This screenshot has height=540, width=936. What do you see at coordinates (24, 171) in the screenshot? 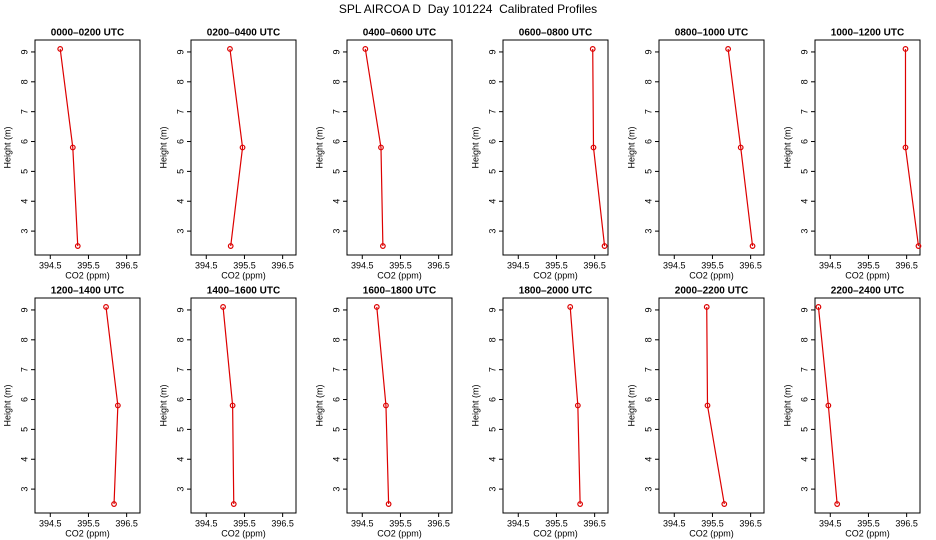
I see `y-tick-label: 5` at bounding box center [24, 171].